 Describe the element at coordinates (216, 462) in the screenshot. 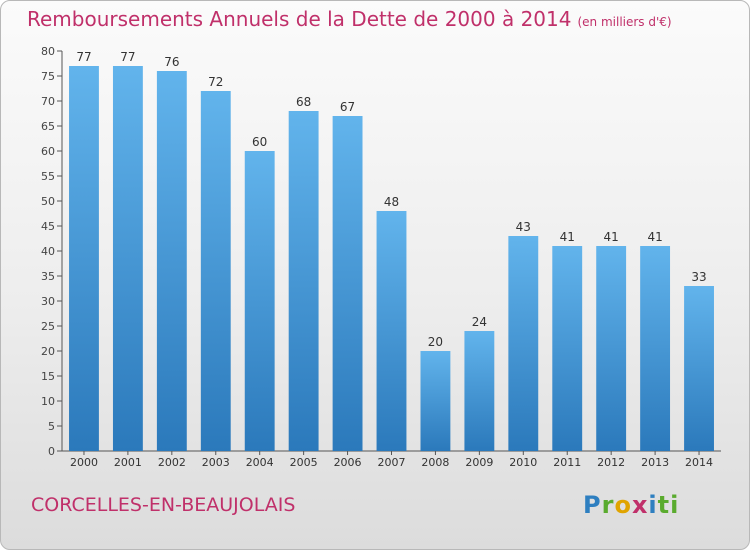

I see `x-tick-label: 2003` at that location.